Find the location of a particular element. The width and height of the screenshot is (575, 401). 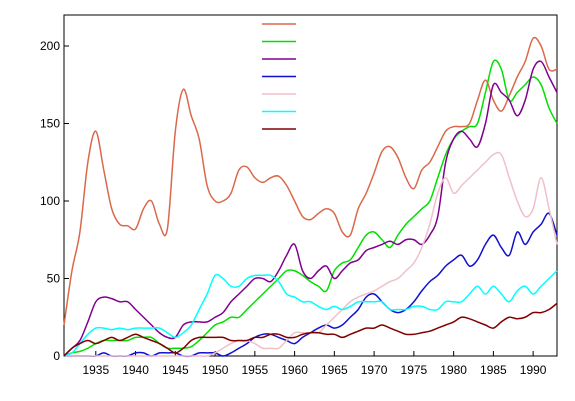

x-tick-label: 1955 is located at coordinates (254, 370).